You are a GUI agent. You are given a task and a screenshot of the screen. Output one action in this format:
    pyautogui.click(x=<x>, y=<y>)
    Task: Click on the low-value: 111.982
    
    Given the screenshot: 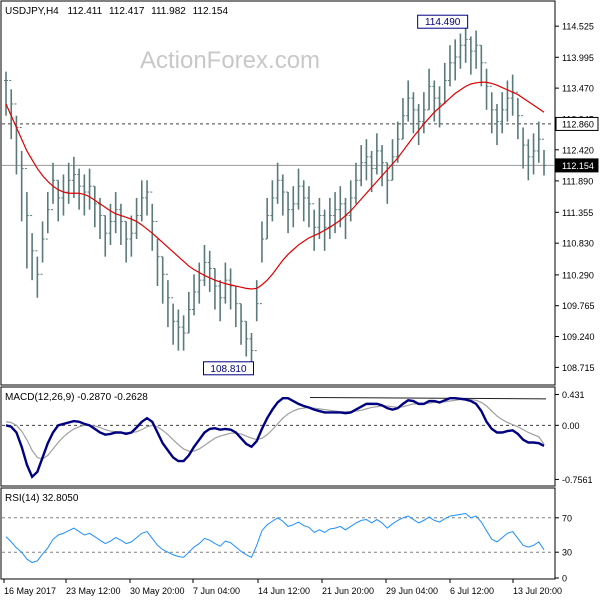 What is the action you would take?
    pyautogui.click(x=168, y=11)
    